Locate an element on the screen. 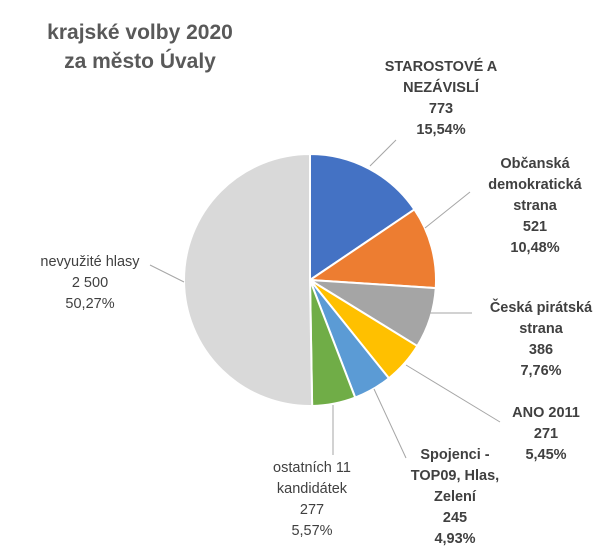 The width and height of the screenshot is (611, 557). data-label-4-name-2: Zelení is located at coordinates (455, 497).